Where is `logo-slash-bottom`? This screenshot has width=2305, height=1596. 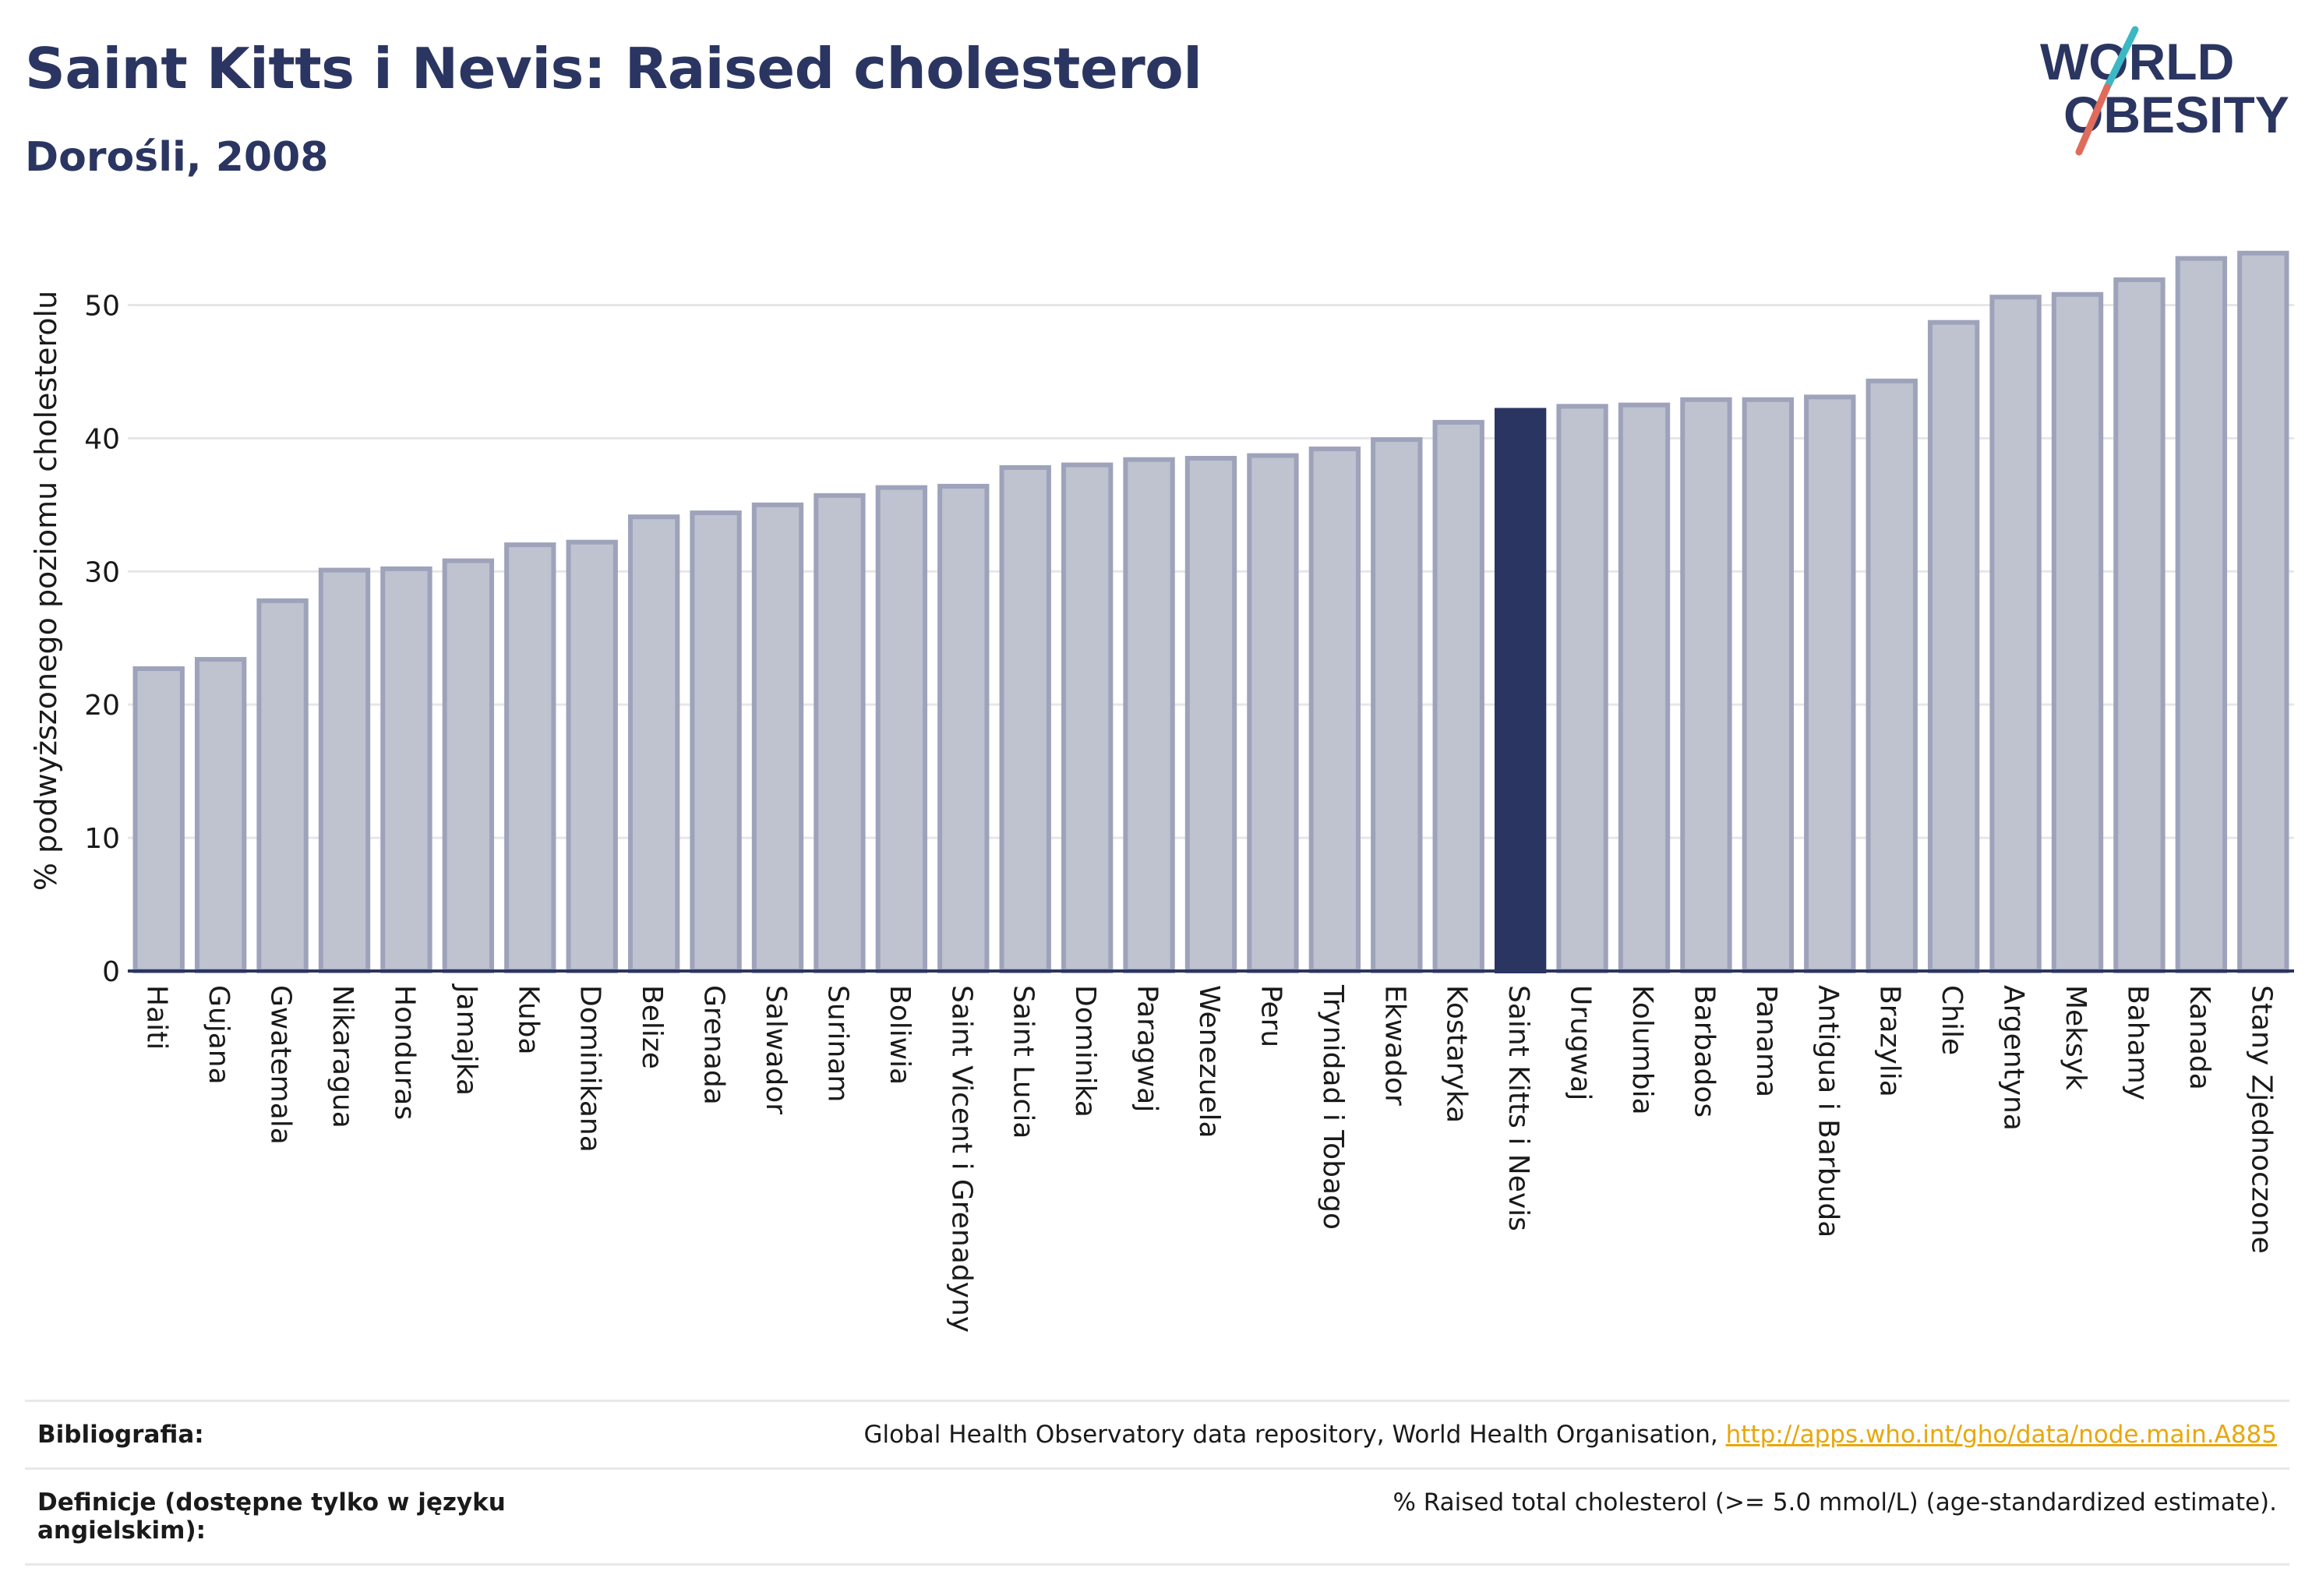 logo-slash-bottom is located at coordinates (2093, 119).